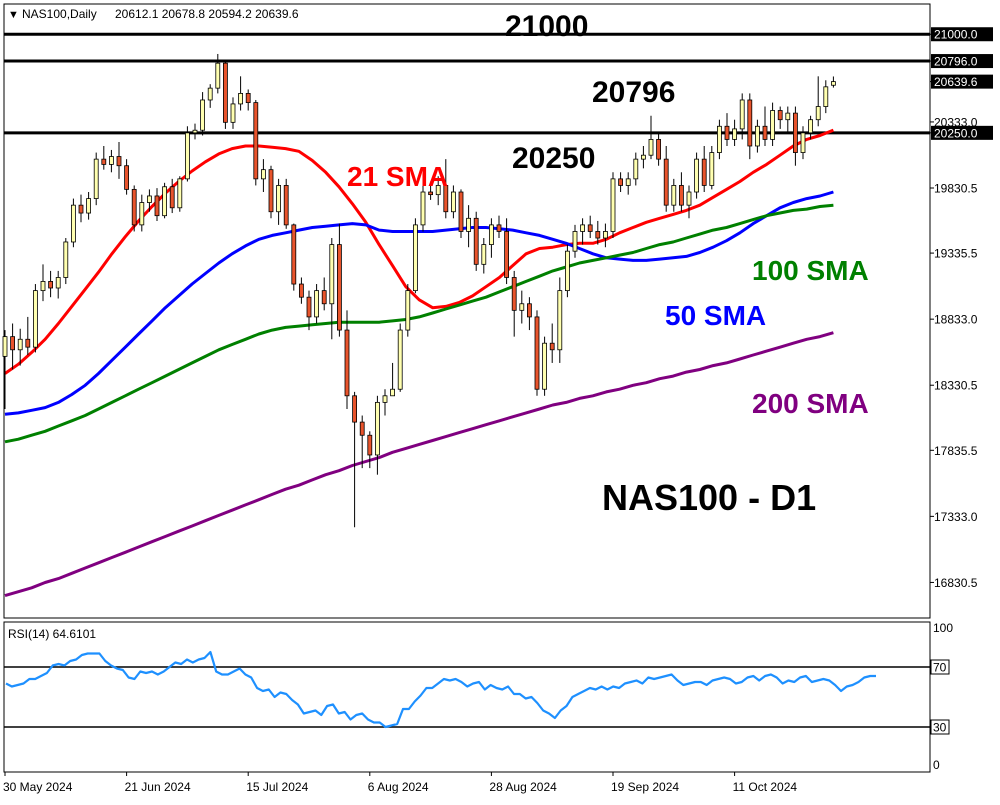 Image resolution: width=1000 pixels, height=805 pixels. What do you see at coordinates (397, 176) in the screenshot?
I see `sma21-annotation: 21 SMA` at bounding box center [397, 176].